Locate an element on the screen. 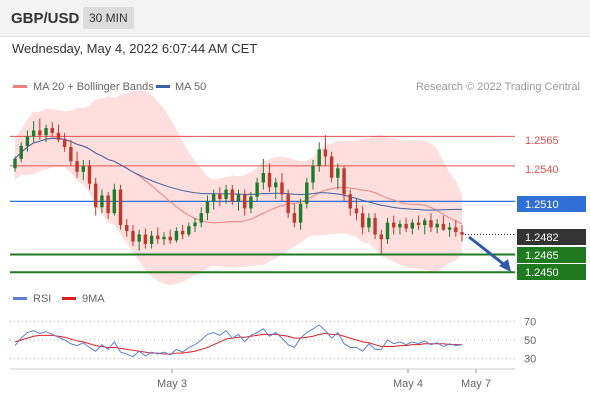  r1-label: 1.2540 is located at coordinates (542, 170).